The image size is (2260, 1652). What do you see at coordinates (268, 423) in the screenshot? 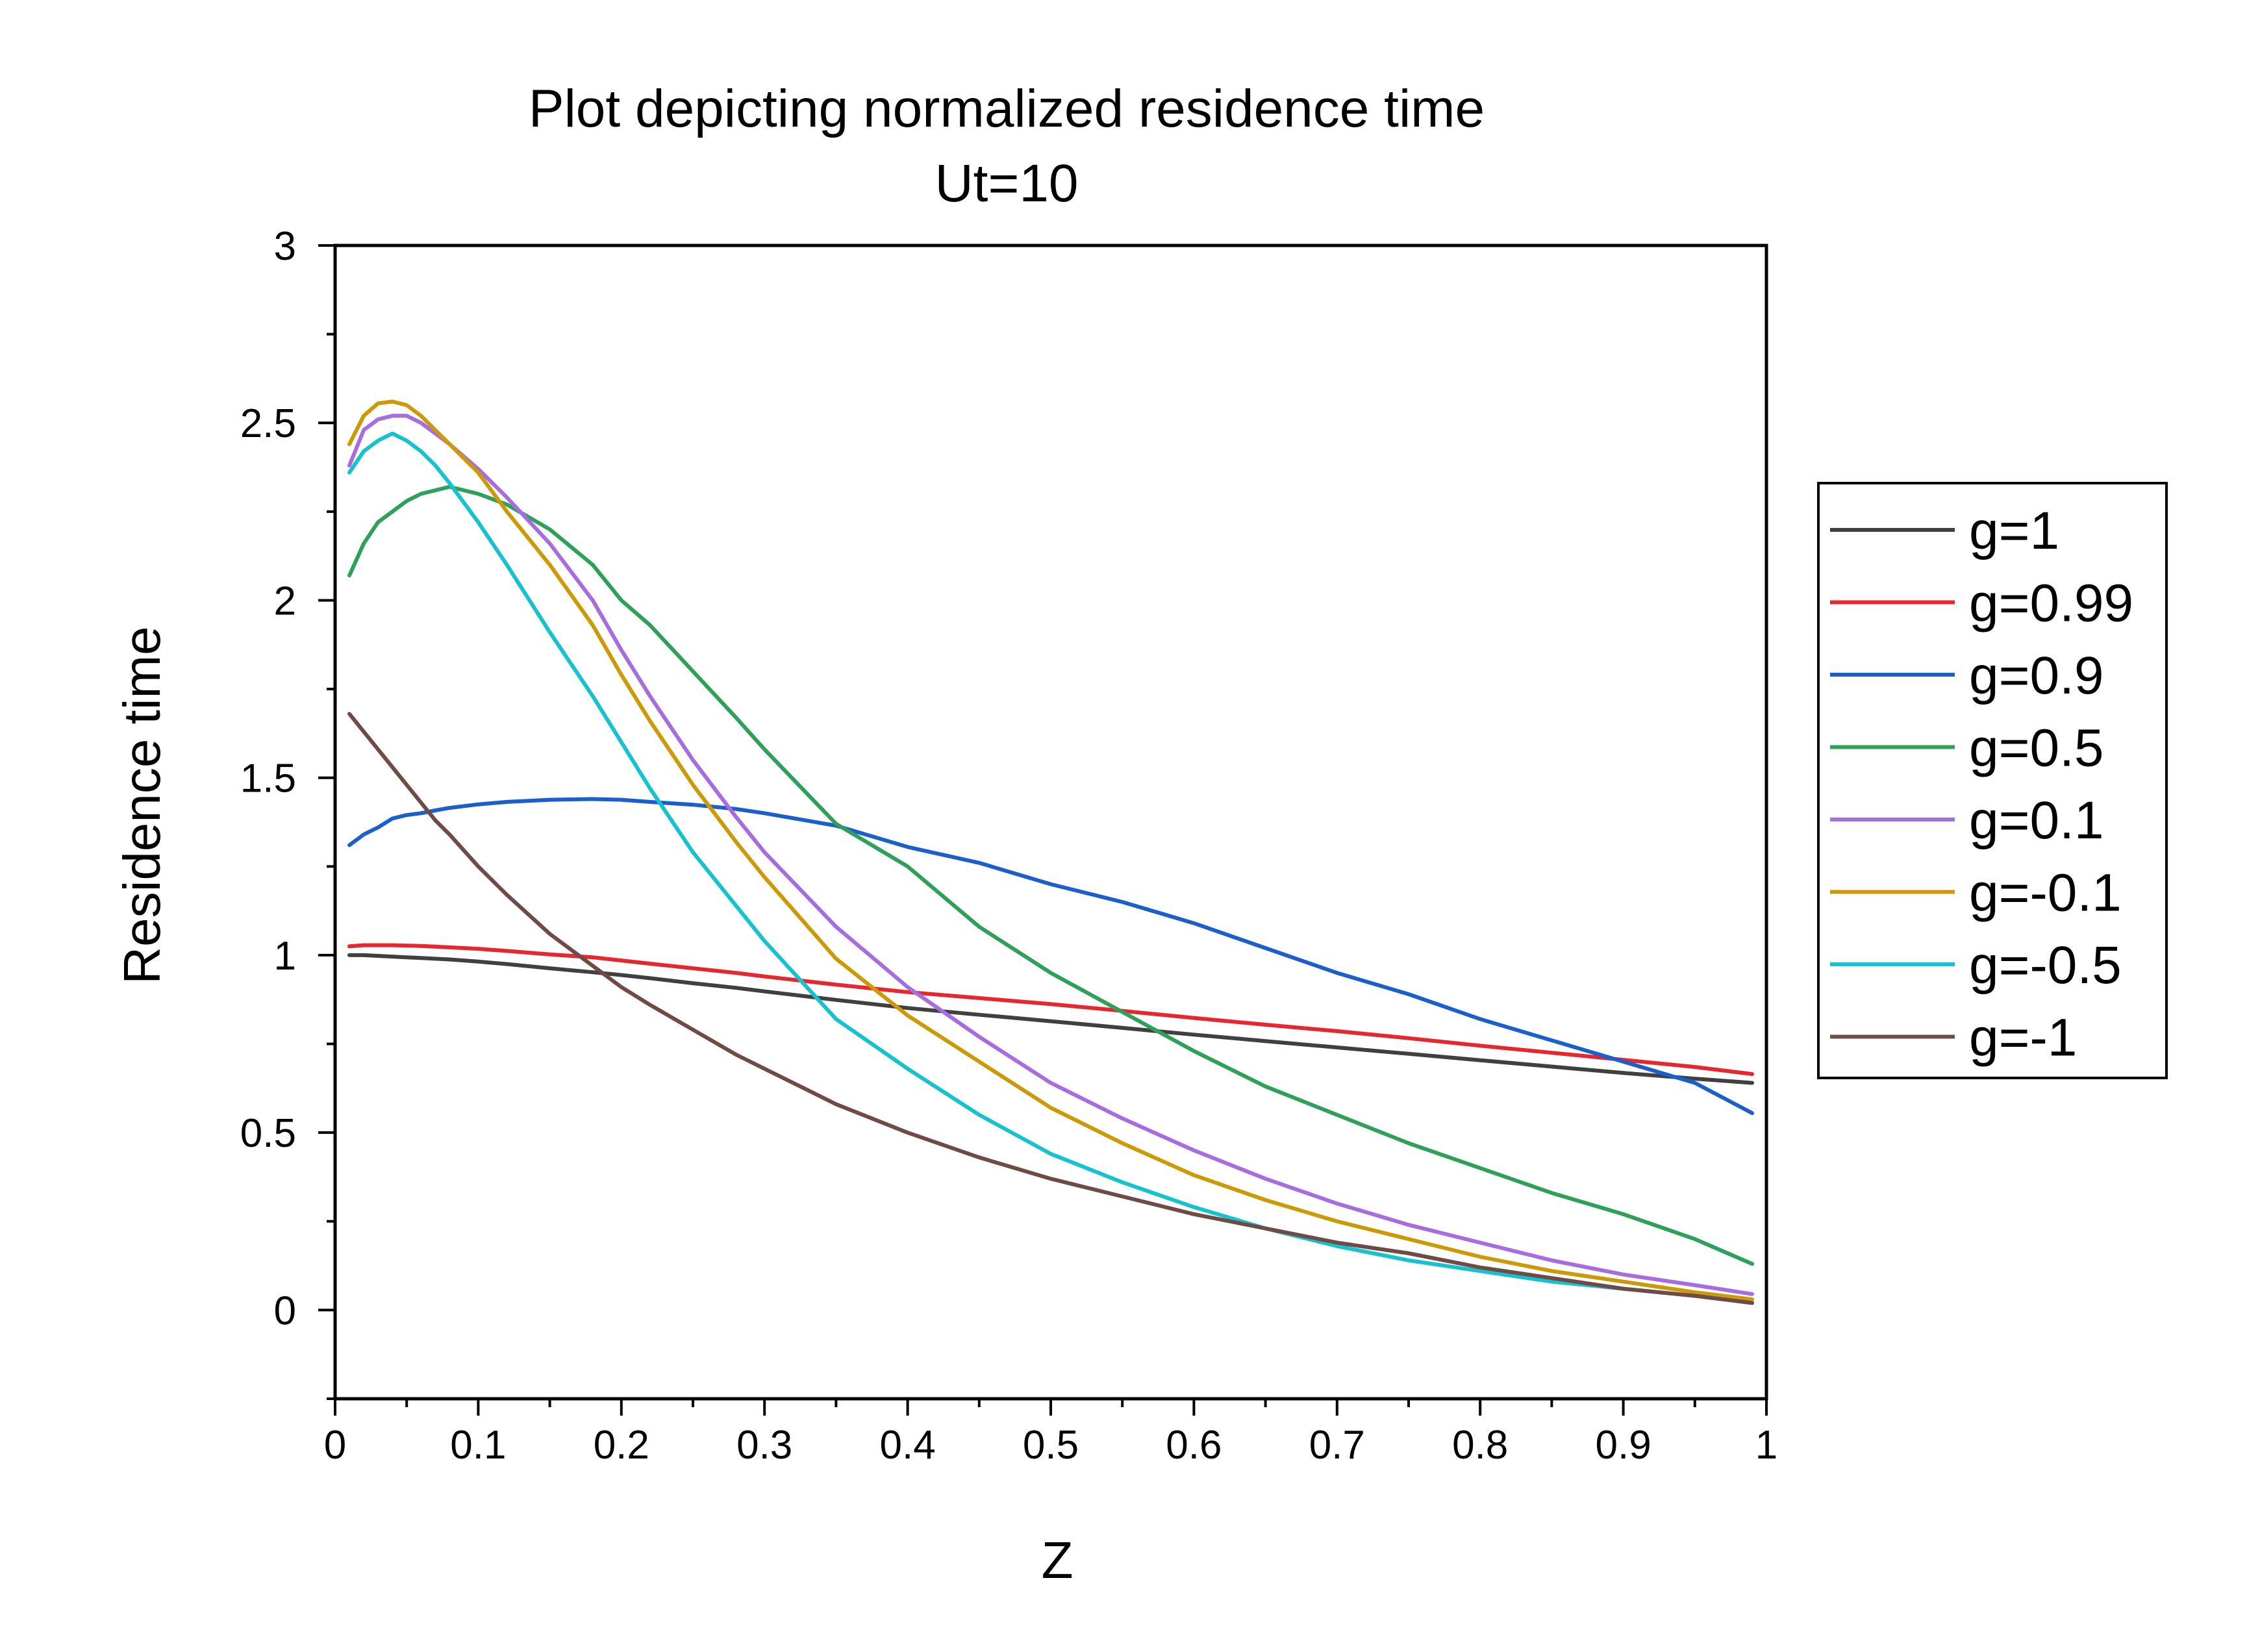
I see `y-tick-label: 2.5` at bounding box center [268, 423].